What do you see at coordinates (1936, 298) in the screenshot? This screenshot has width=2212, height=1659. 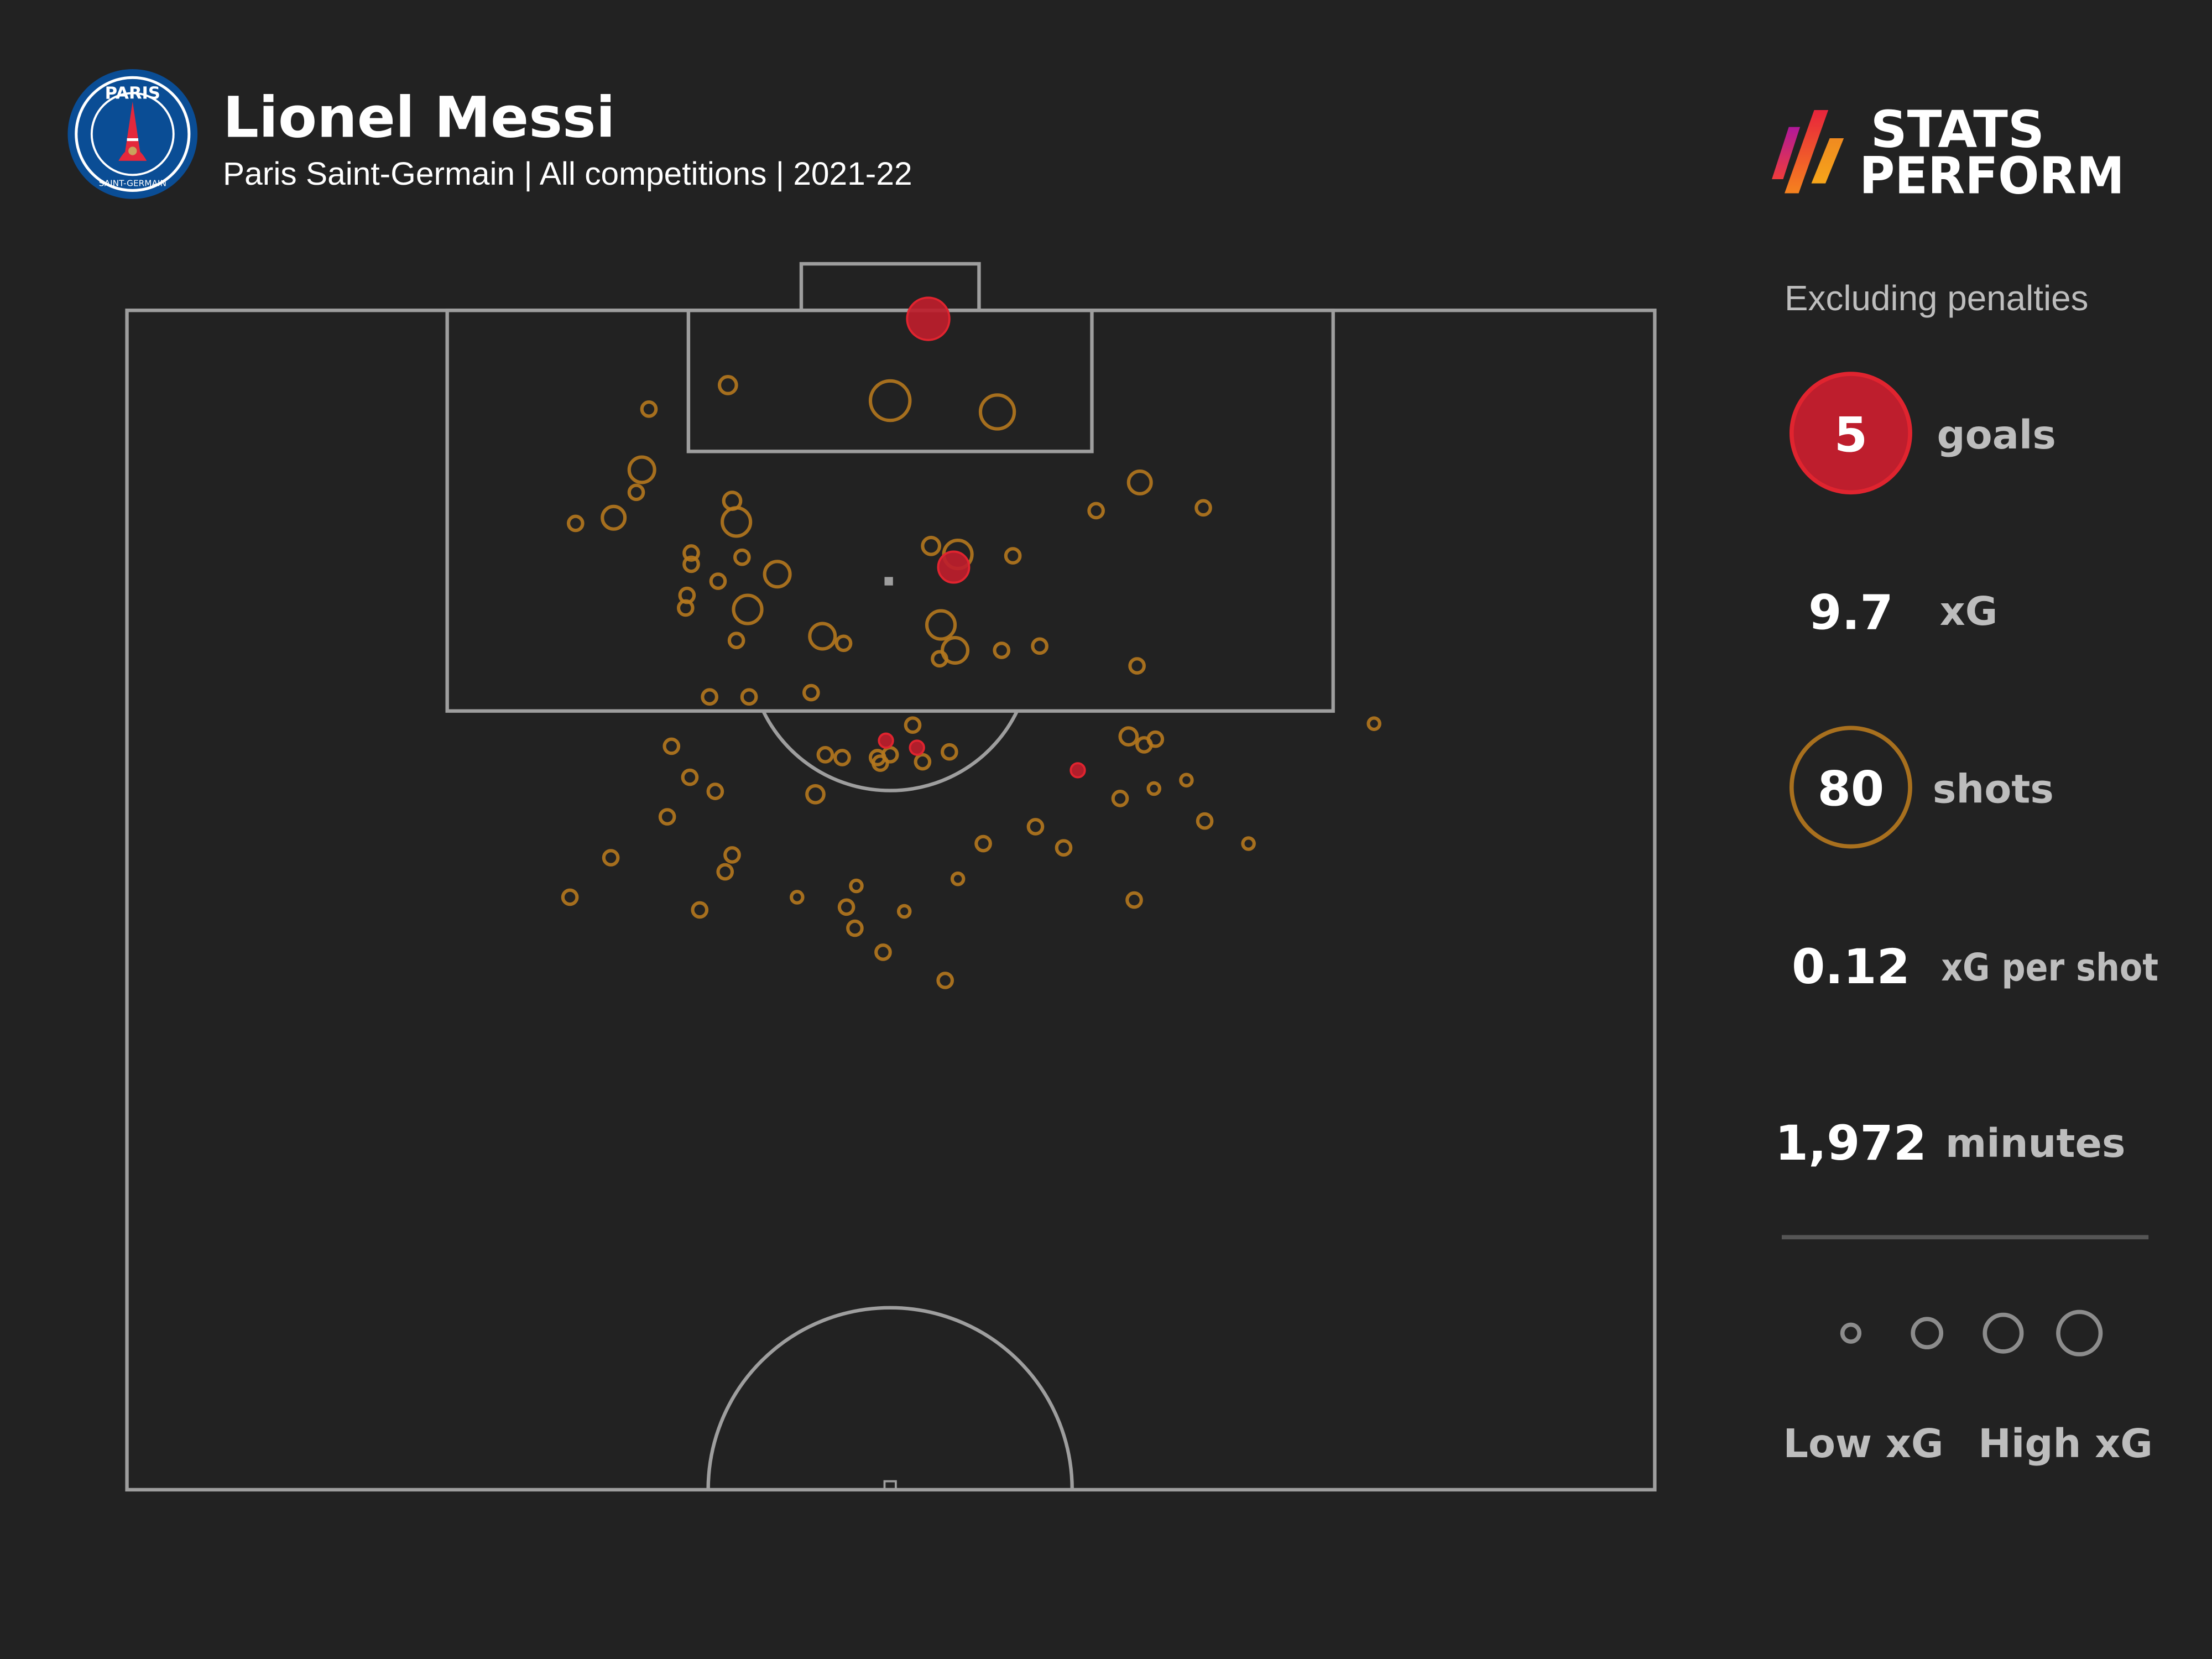 I see `excluding-penalties-note: Excluding penalties` at bounding box center [1936, 298].